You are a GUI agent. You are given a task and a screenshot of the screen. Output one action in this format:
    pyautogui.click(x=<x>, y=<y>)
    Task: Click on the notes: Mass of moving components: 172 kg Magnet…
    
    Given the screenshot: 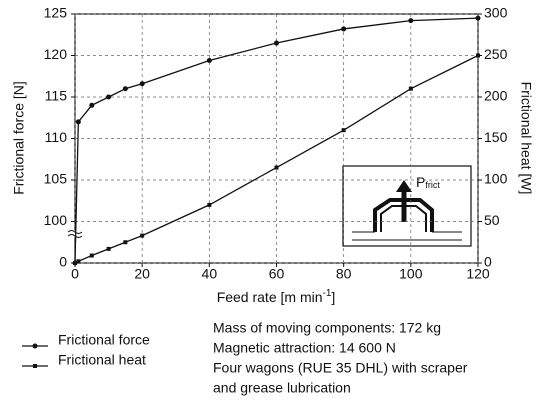 What is the action you would take?
    pyautogui.click(x=340, y=358)
    